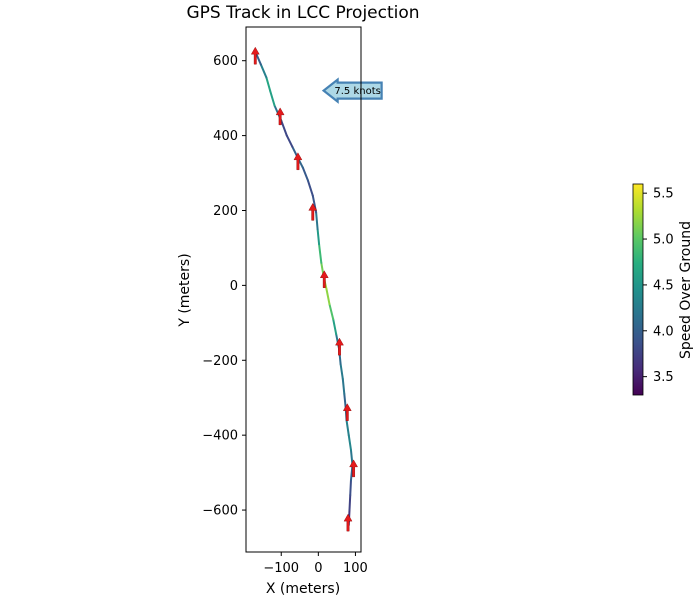 Image resolution: width=700 pixels, height=600 pixels. I want to click on y-axis-label: Y (meters), so click(185, 290).